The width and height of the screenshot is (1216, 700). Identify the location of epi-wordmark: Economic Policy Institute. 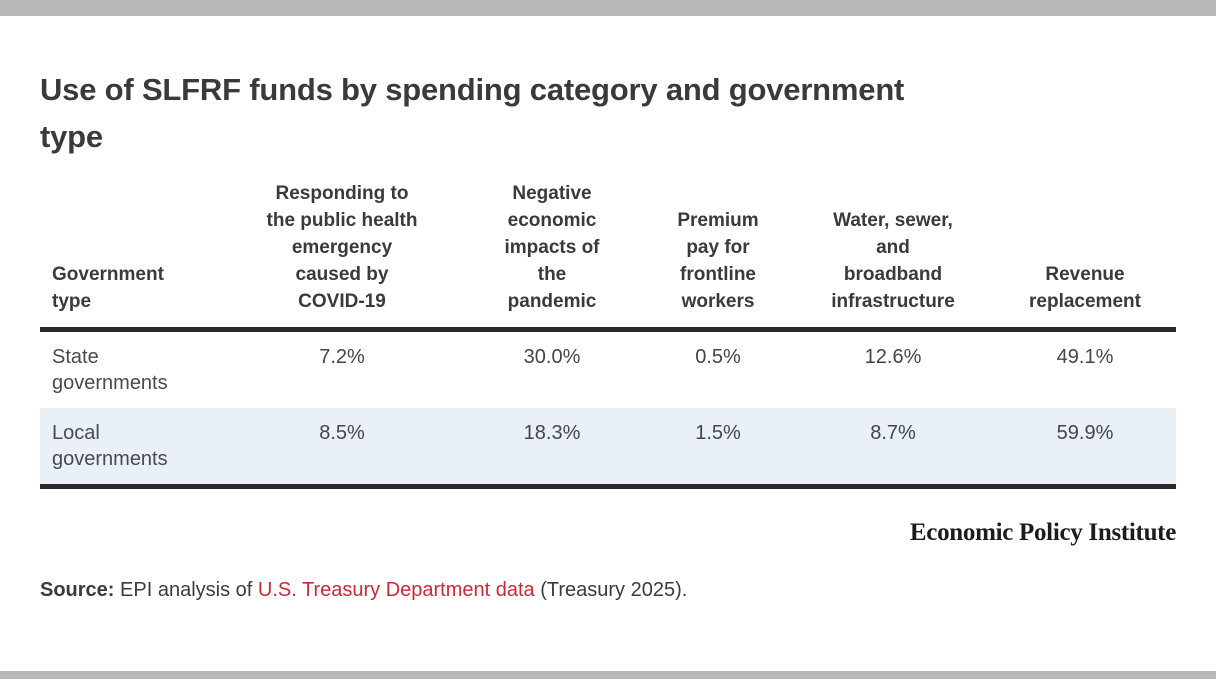
(1042, 532).